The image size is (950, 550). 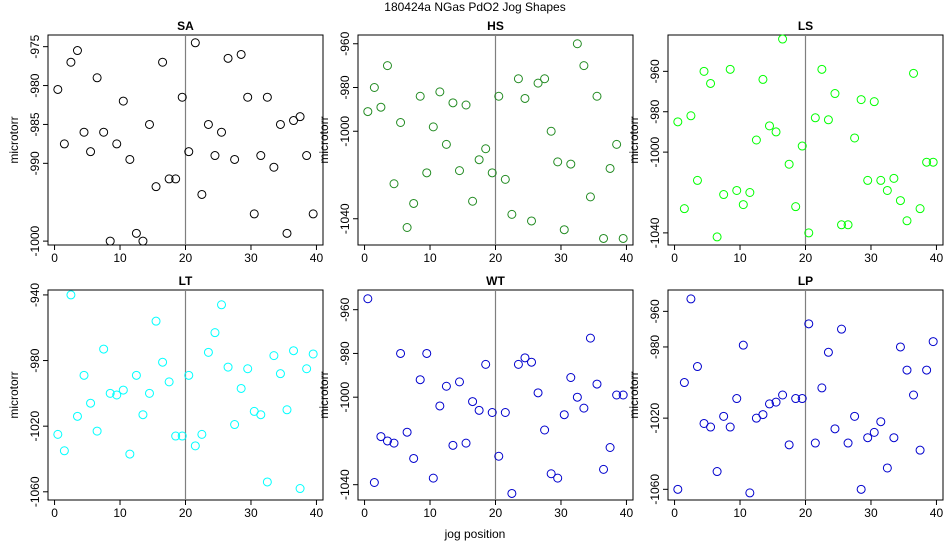 I want to click on y-tick-label: -1000, so click(x=345, y=397).